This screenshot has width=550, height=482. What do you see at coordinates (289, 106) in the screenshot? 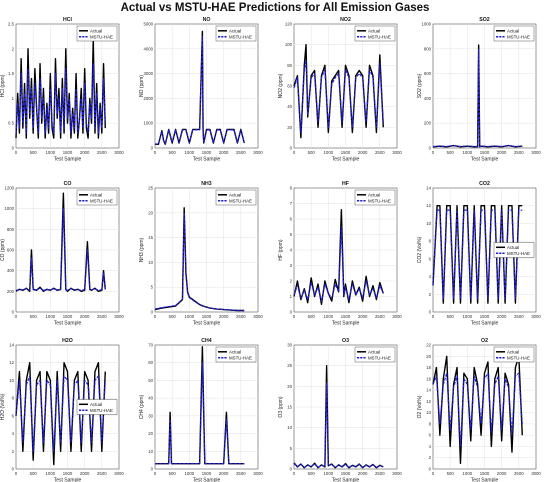
I see `y-tick-label: 40` at bounding box center [289, 106].